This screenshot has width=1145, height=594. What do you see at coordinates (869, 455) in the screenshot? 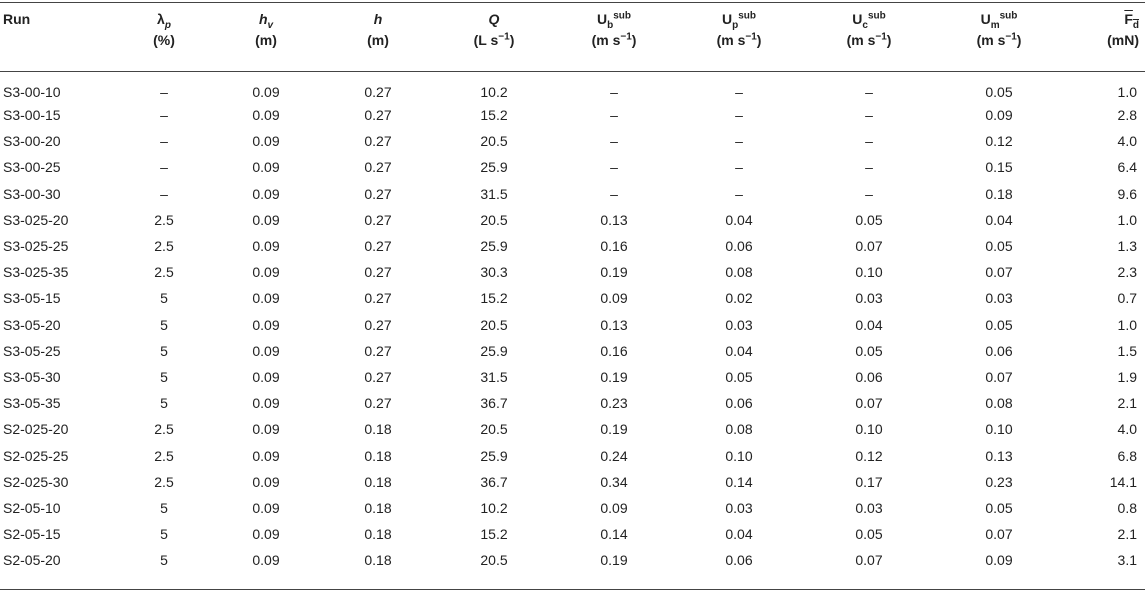
I see `table-cell: 0.12` at bounding box center [869, 455].